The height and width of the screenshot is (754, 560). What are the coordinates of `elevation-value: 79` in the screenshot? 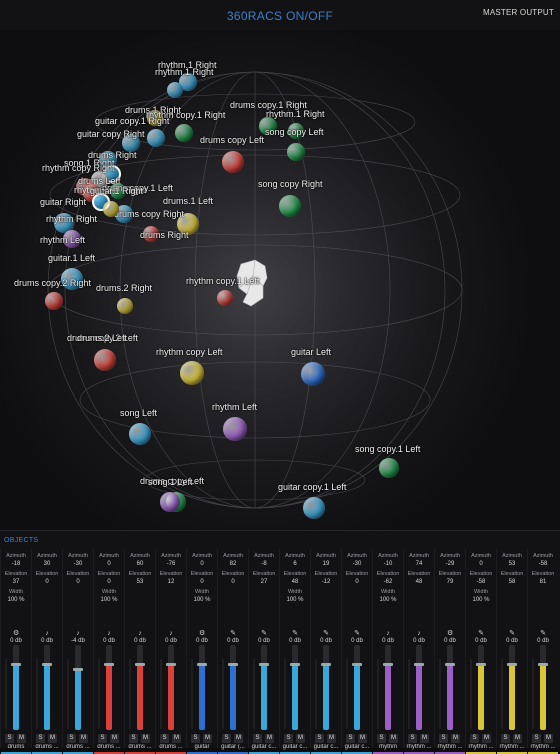 It's located at (450, 582).